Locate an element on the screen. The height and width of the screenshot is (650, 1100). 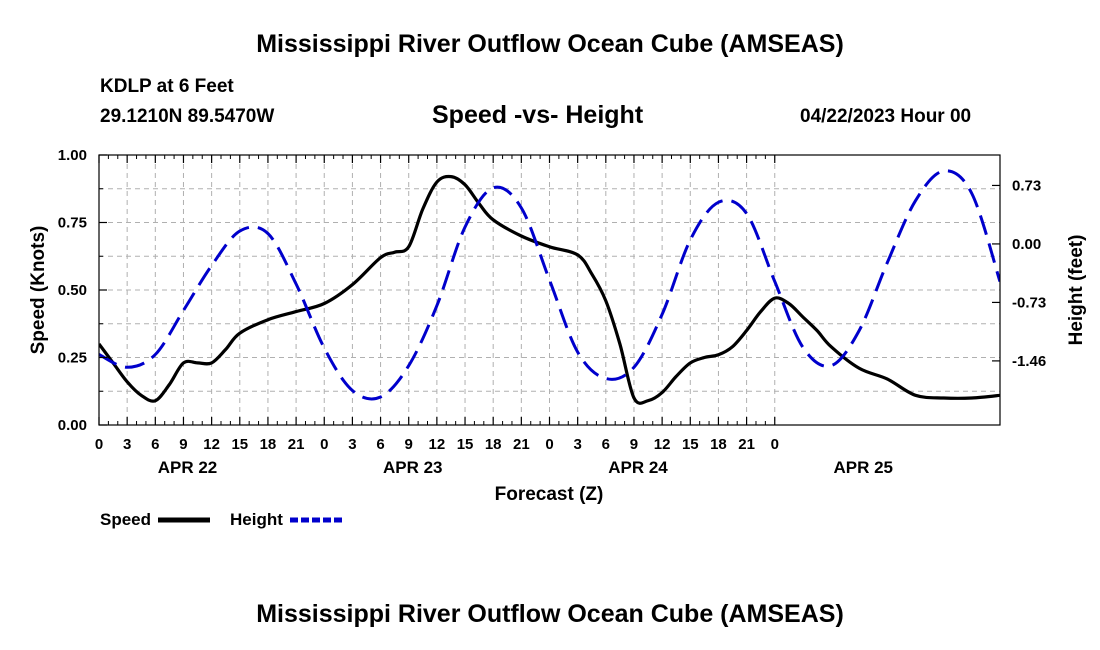
y2-tick-label: -1.46 is located at coordinates (1029, 361).